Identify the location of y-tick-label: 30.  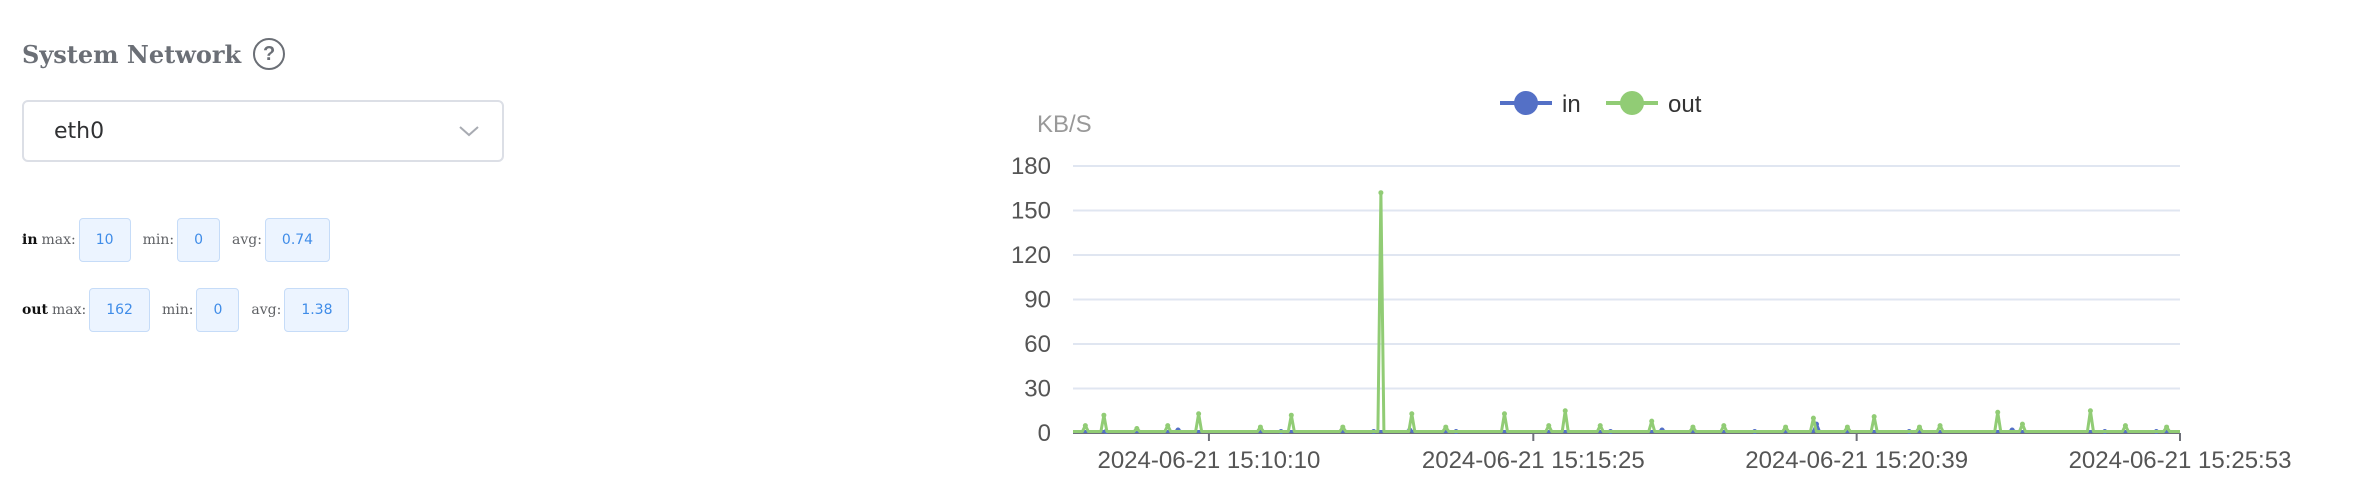
(1037, 389).